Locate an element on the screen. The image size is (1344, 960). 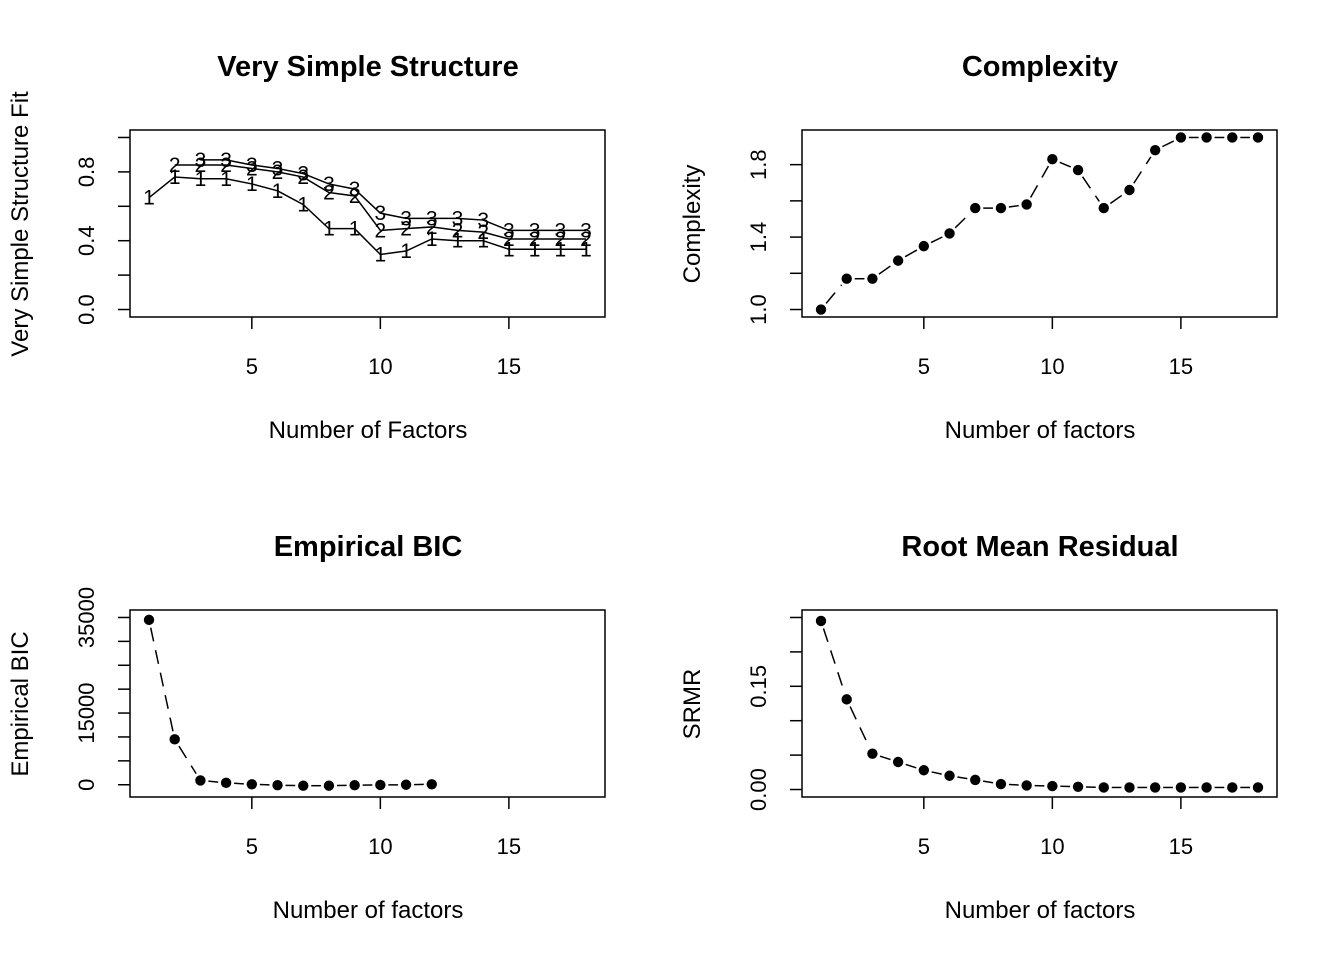
bic-y-tick-label: 15000 is located at coordinates (86, 712).